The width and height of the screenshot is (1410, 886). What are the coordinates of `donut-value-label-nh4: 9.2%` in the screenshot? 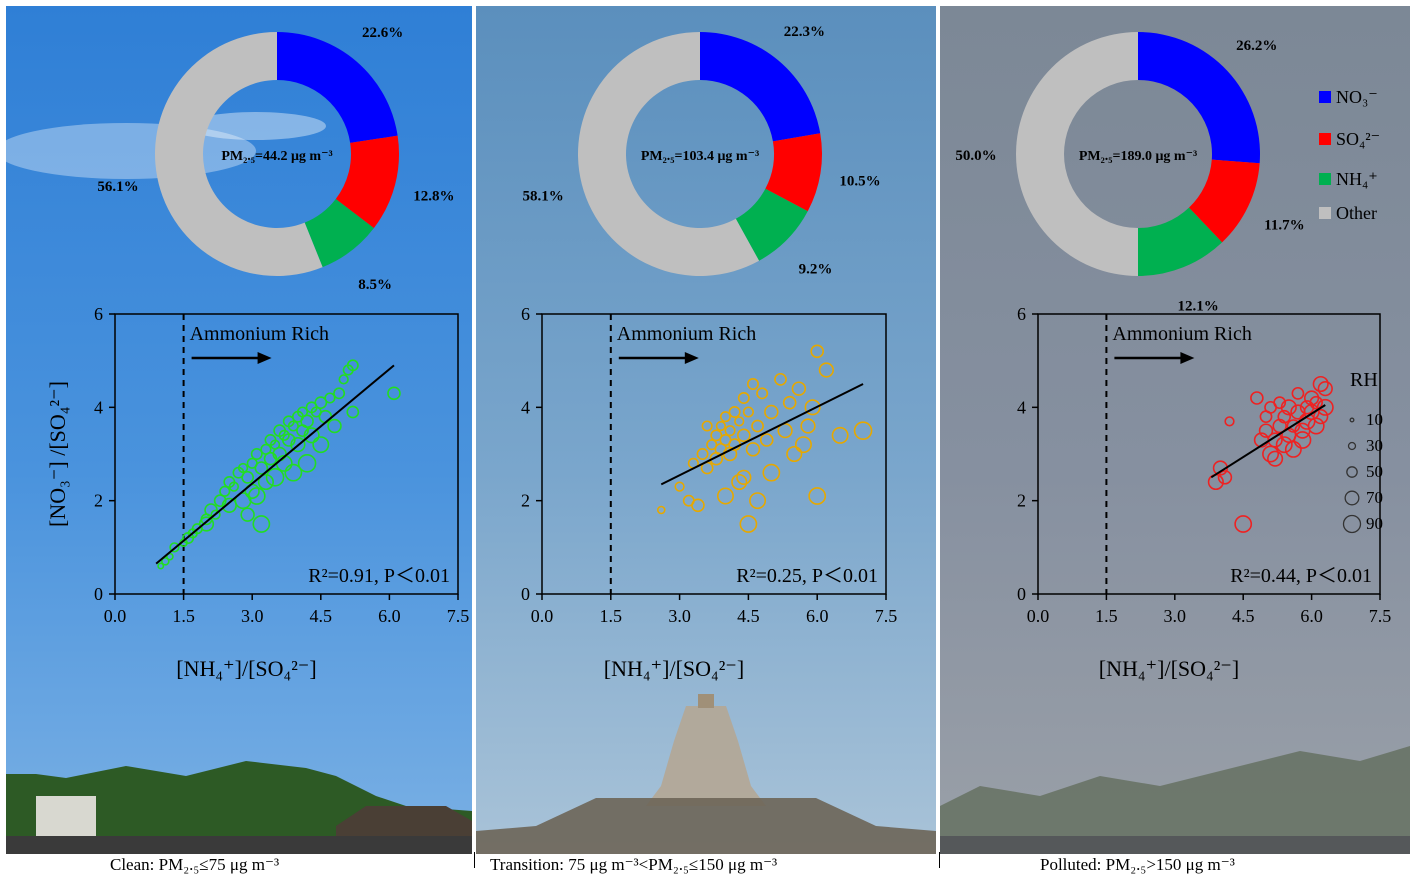 It's located at (816, 270).